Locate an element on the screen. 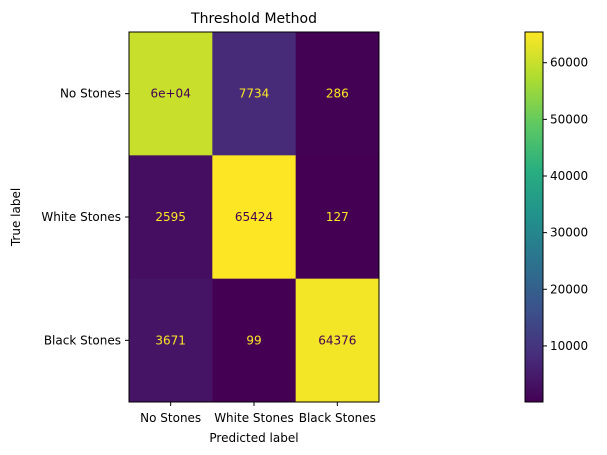  y-axis-label: True label is located at coordinates (16, 217).